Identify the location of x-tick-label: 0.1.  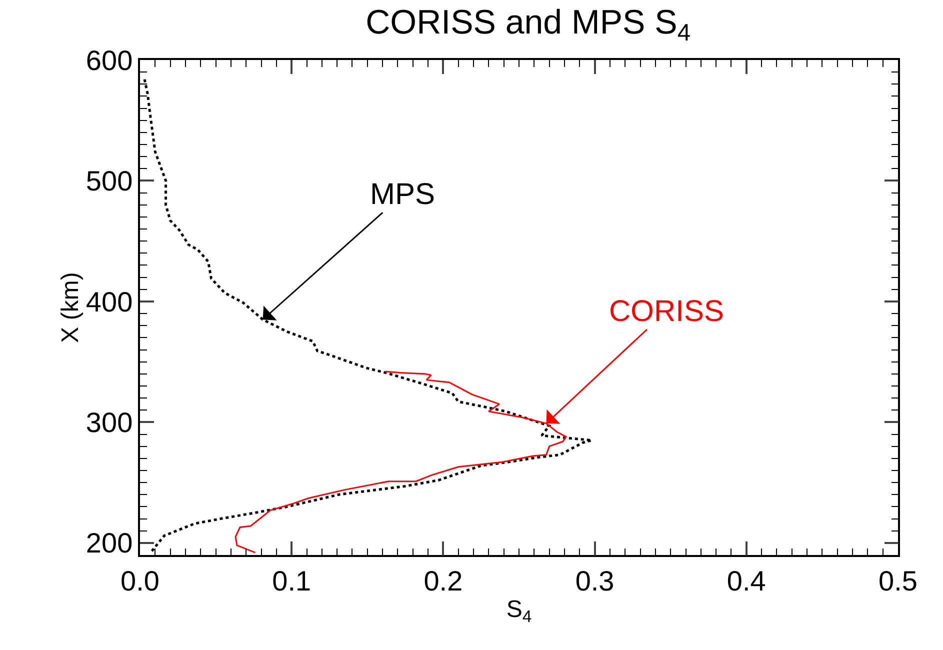
(292, 580).